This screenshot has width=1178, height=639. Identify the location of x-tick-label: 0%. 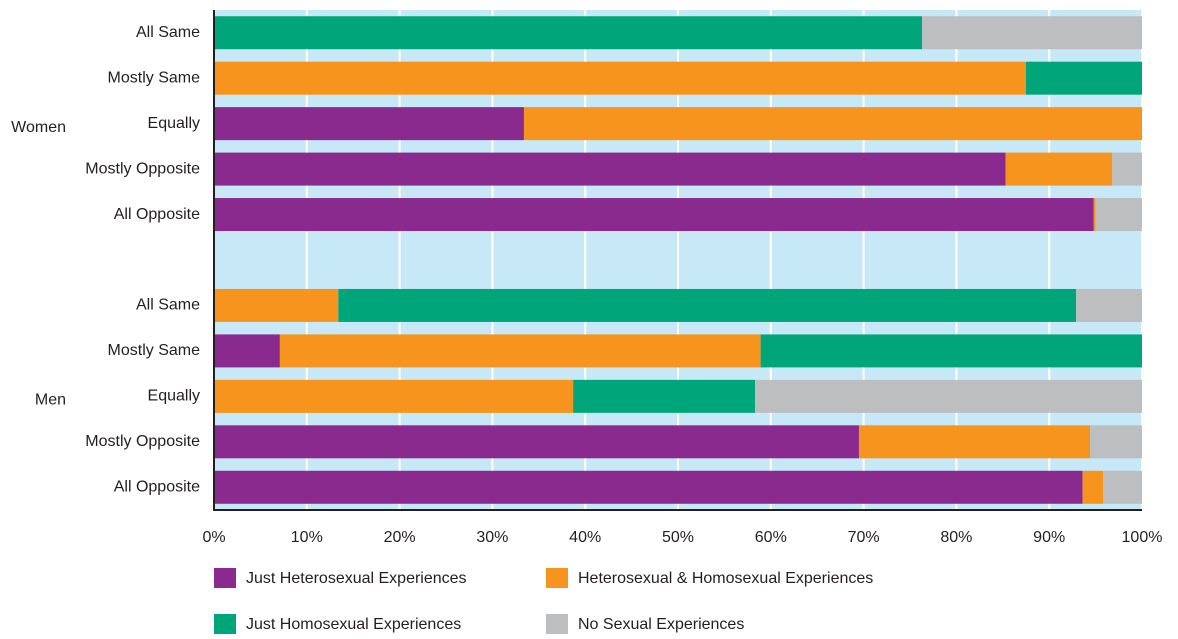
(213, 537).